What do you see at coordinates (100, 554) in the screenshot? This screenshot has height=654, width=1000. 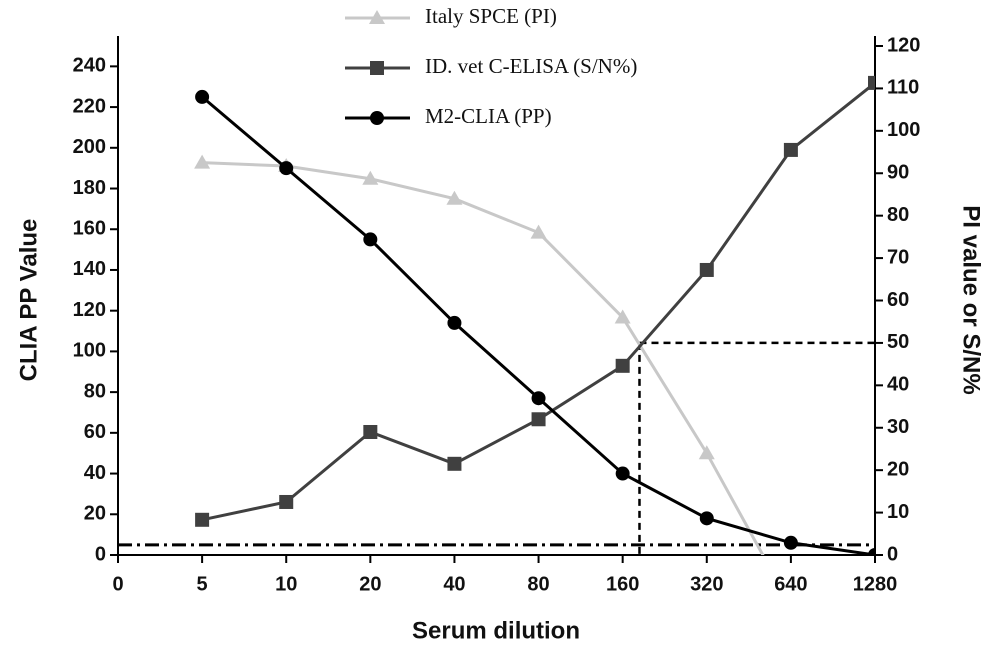 I see `y-tick-label: 0` at bounding box center [100, 554].